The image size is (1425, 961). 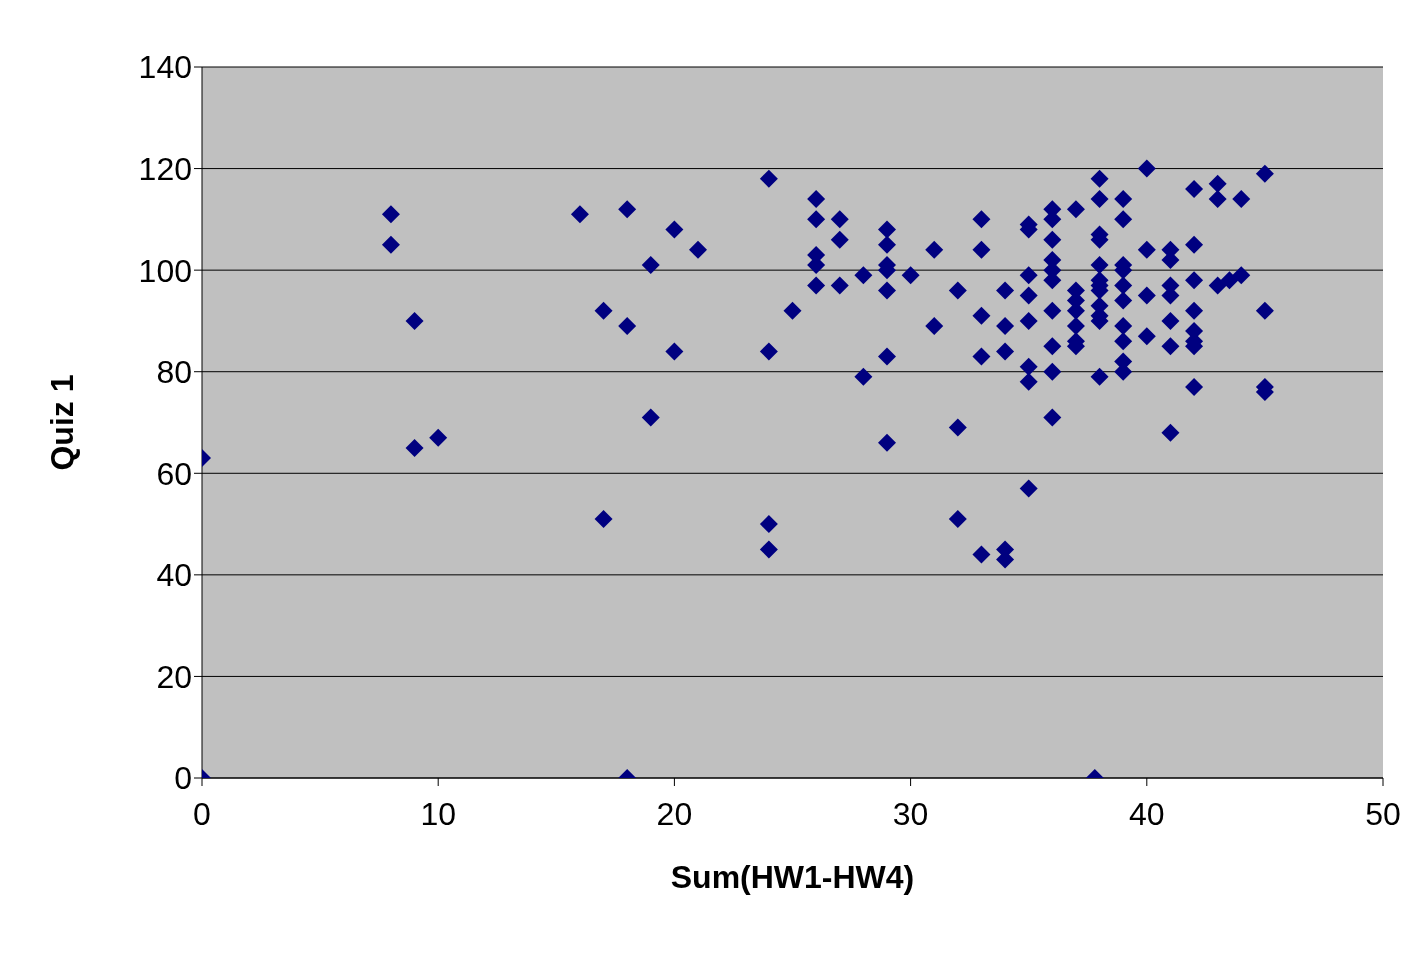 I want to click on y-tick-label: 100, so click(x=165, y=270).